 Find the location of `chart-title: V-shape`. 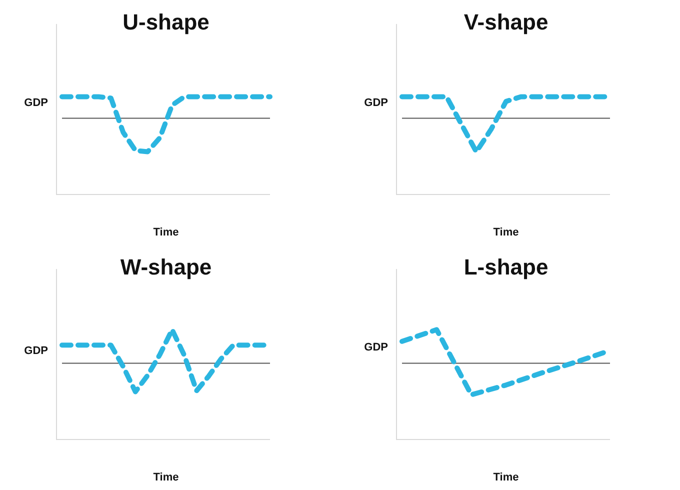

chart-title: V-shape is located at coordinates (506, 21).